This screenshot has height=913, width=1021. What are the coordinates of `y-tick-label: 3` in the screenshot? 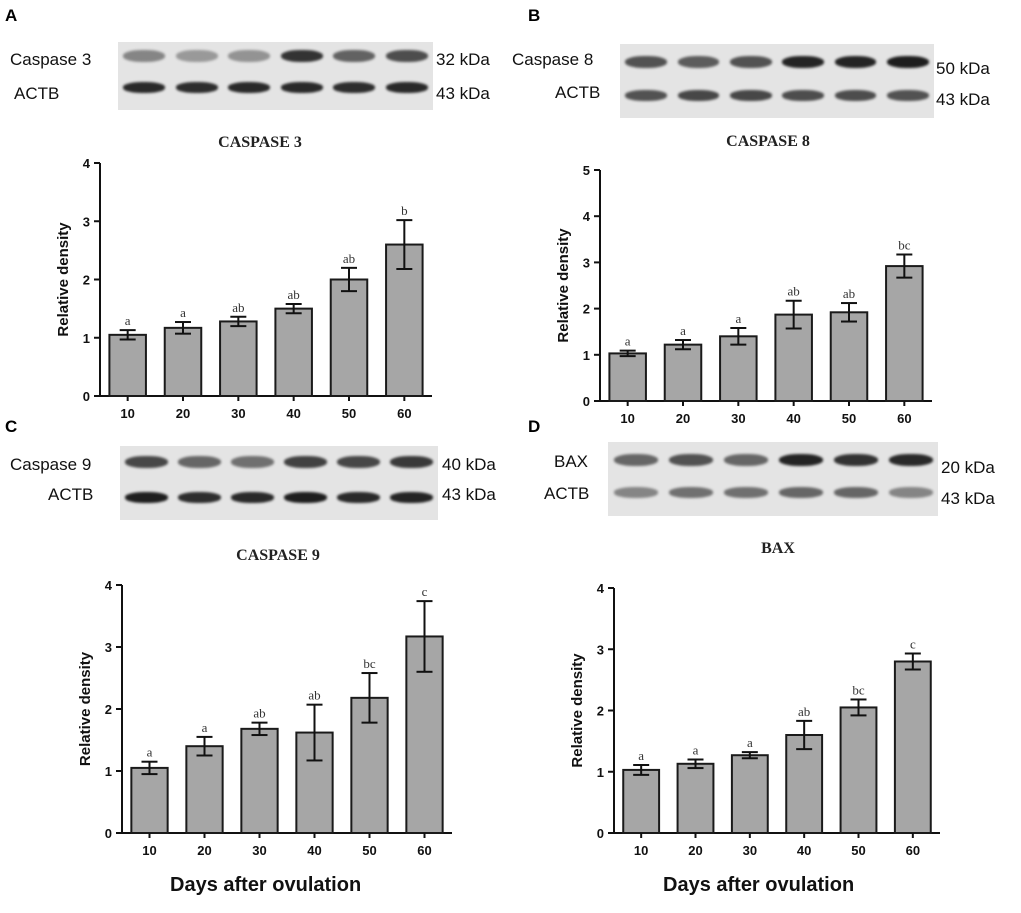 It's located at (86, 221).